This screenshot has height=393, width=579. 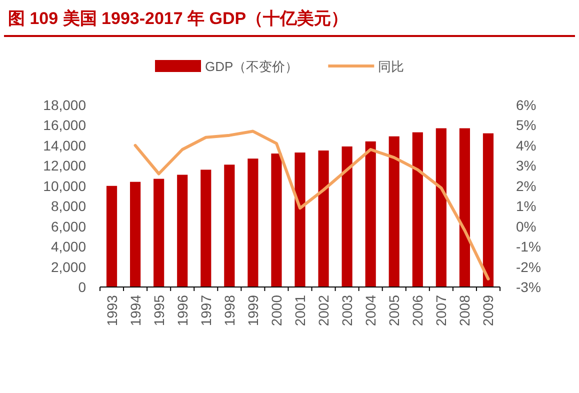 I want to click on y-tick-label: 12,000, so click(x=64, y=166).